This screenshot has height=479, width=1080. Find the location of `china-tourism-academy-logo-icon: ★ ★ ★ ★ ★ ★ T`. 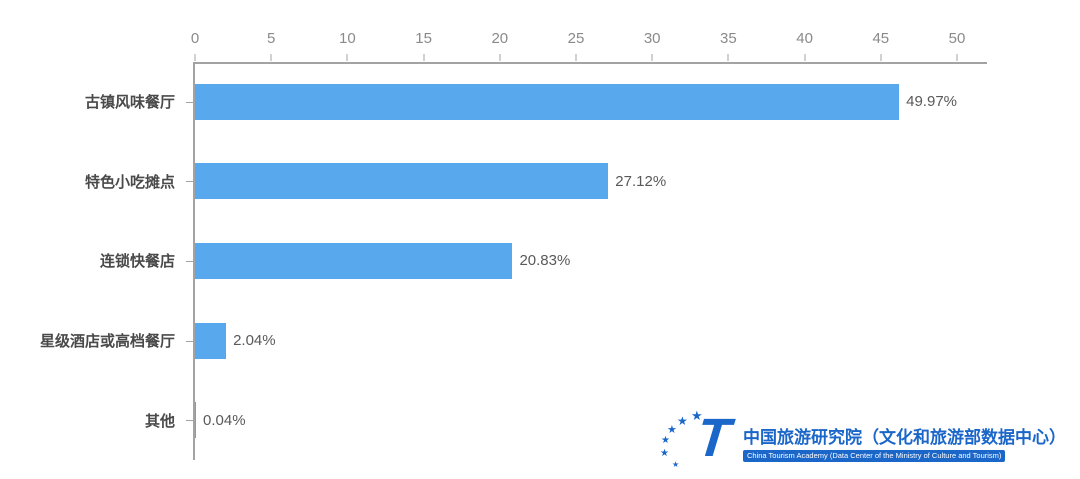

china-tourism-academy-logo-icon: ★ ★ ★ ★ ★ ★ T is located at coordinates (697, 439).